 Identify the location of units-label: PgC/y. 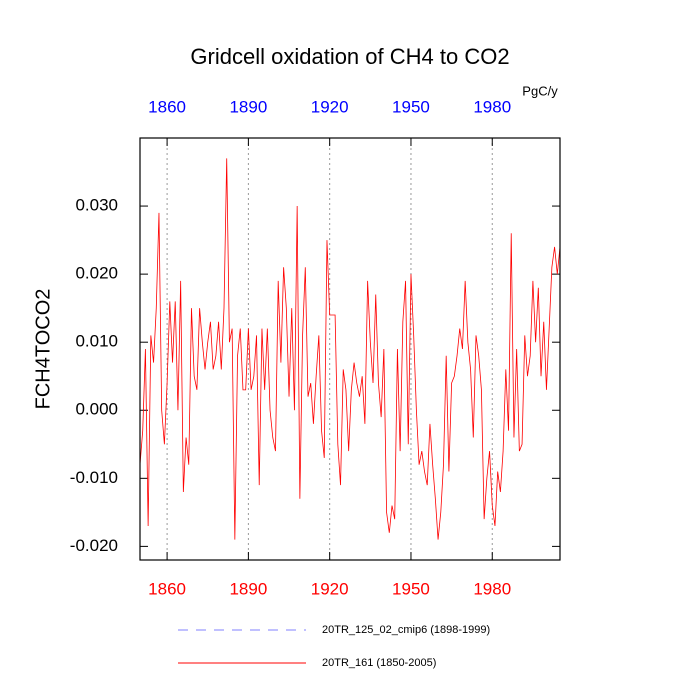
(540, 90).